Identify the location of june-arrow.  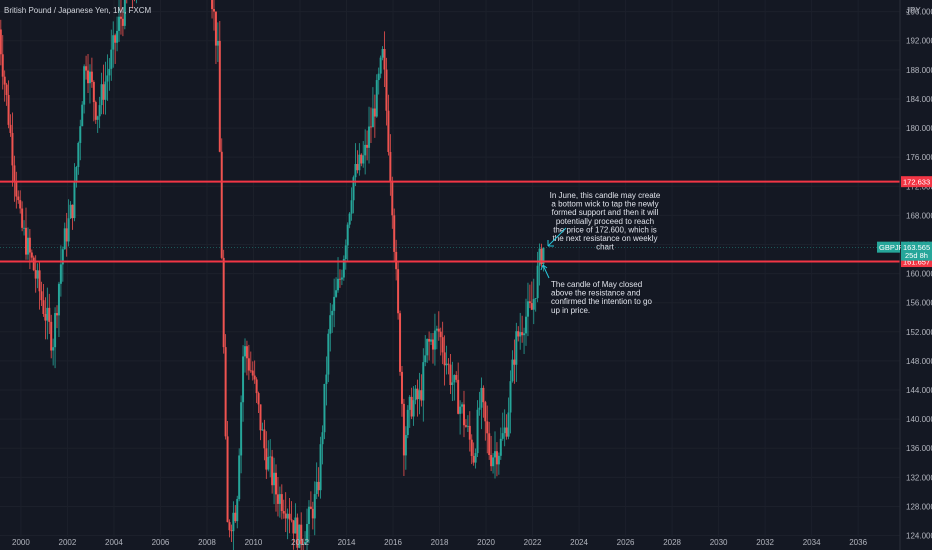
(557, 237).